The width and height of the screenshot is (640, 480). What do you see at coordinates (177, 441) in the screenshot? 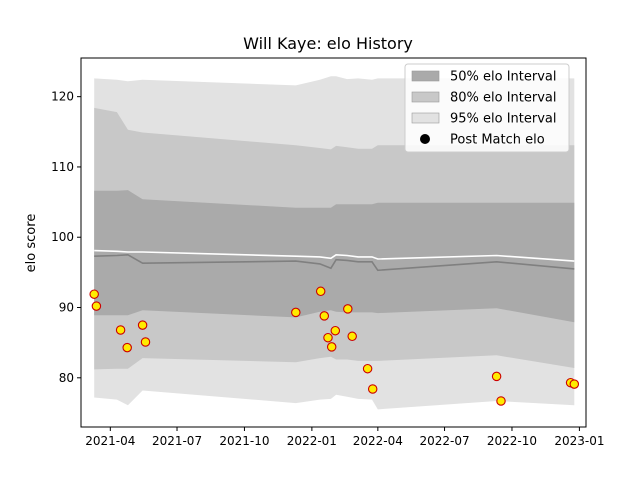
I see `x-tick-label: 2021-07` at bounding box center [177, 441].